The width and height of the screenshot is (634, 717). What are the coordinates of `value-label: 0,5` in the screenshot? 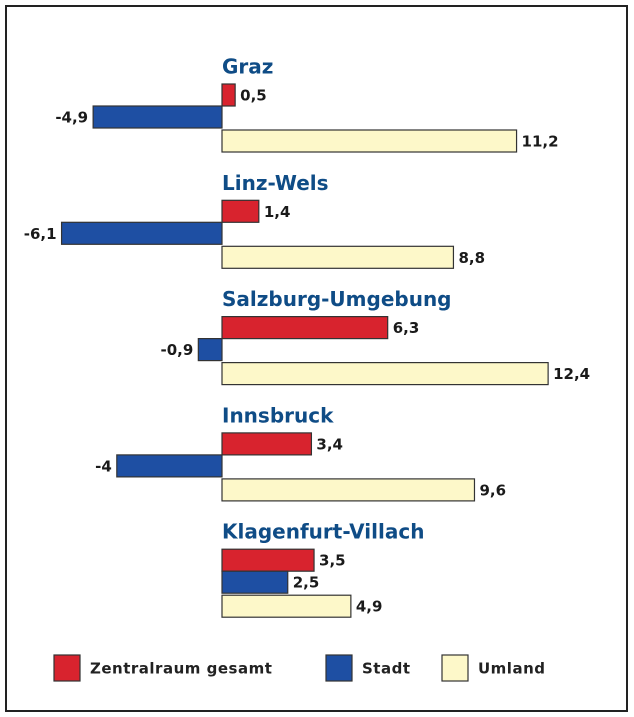 It's located at (253, 96).